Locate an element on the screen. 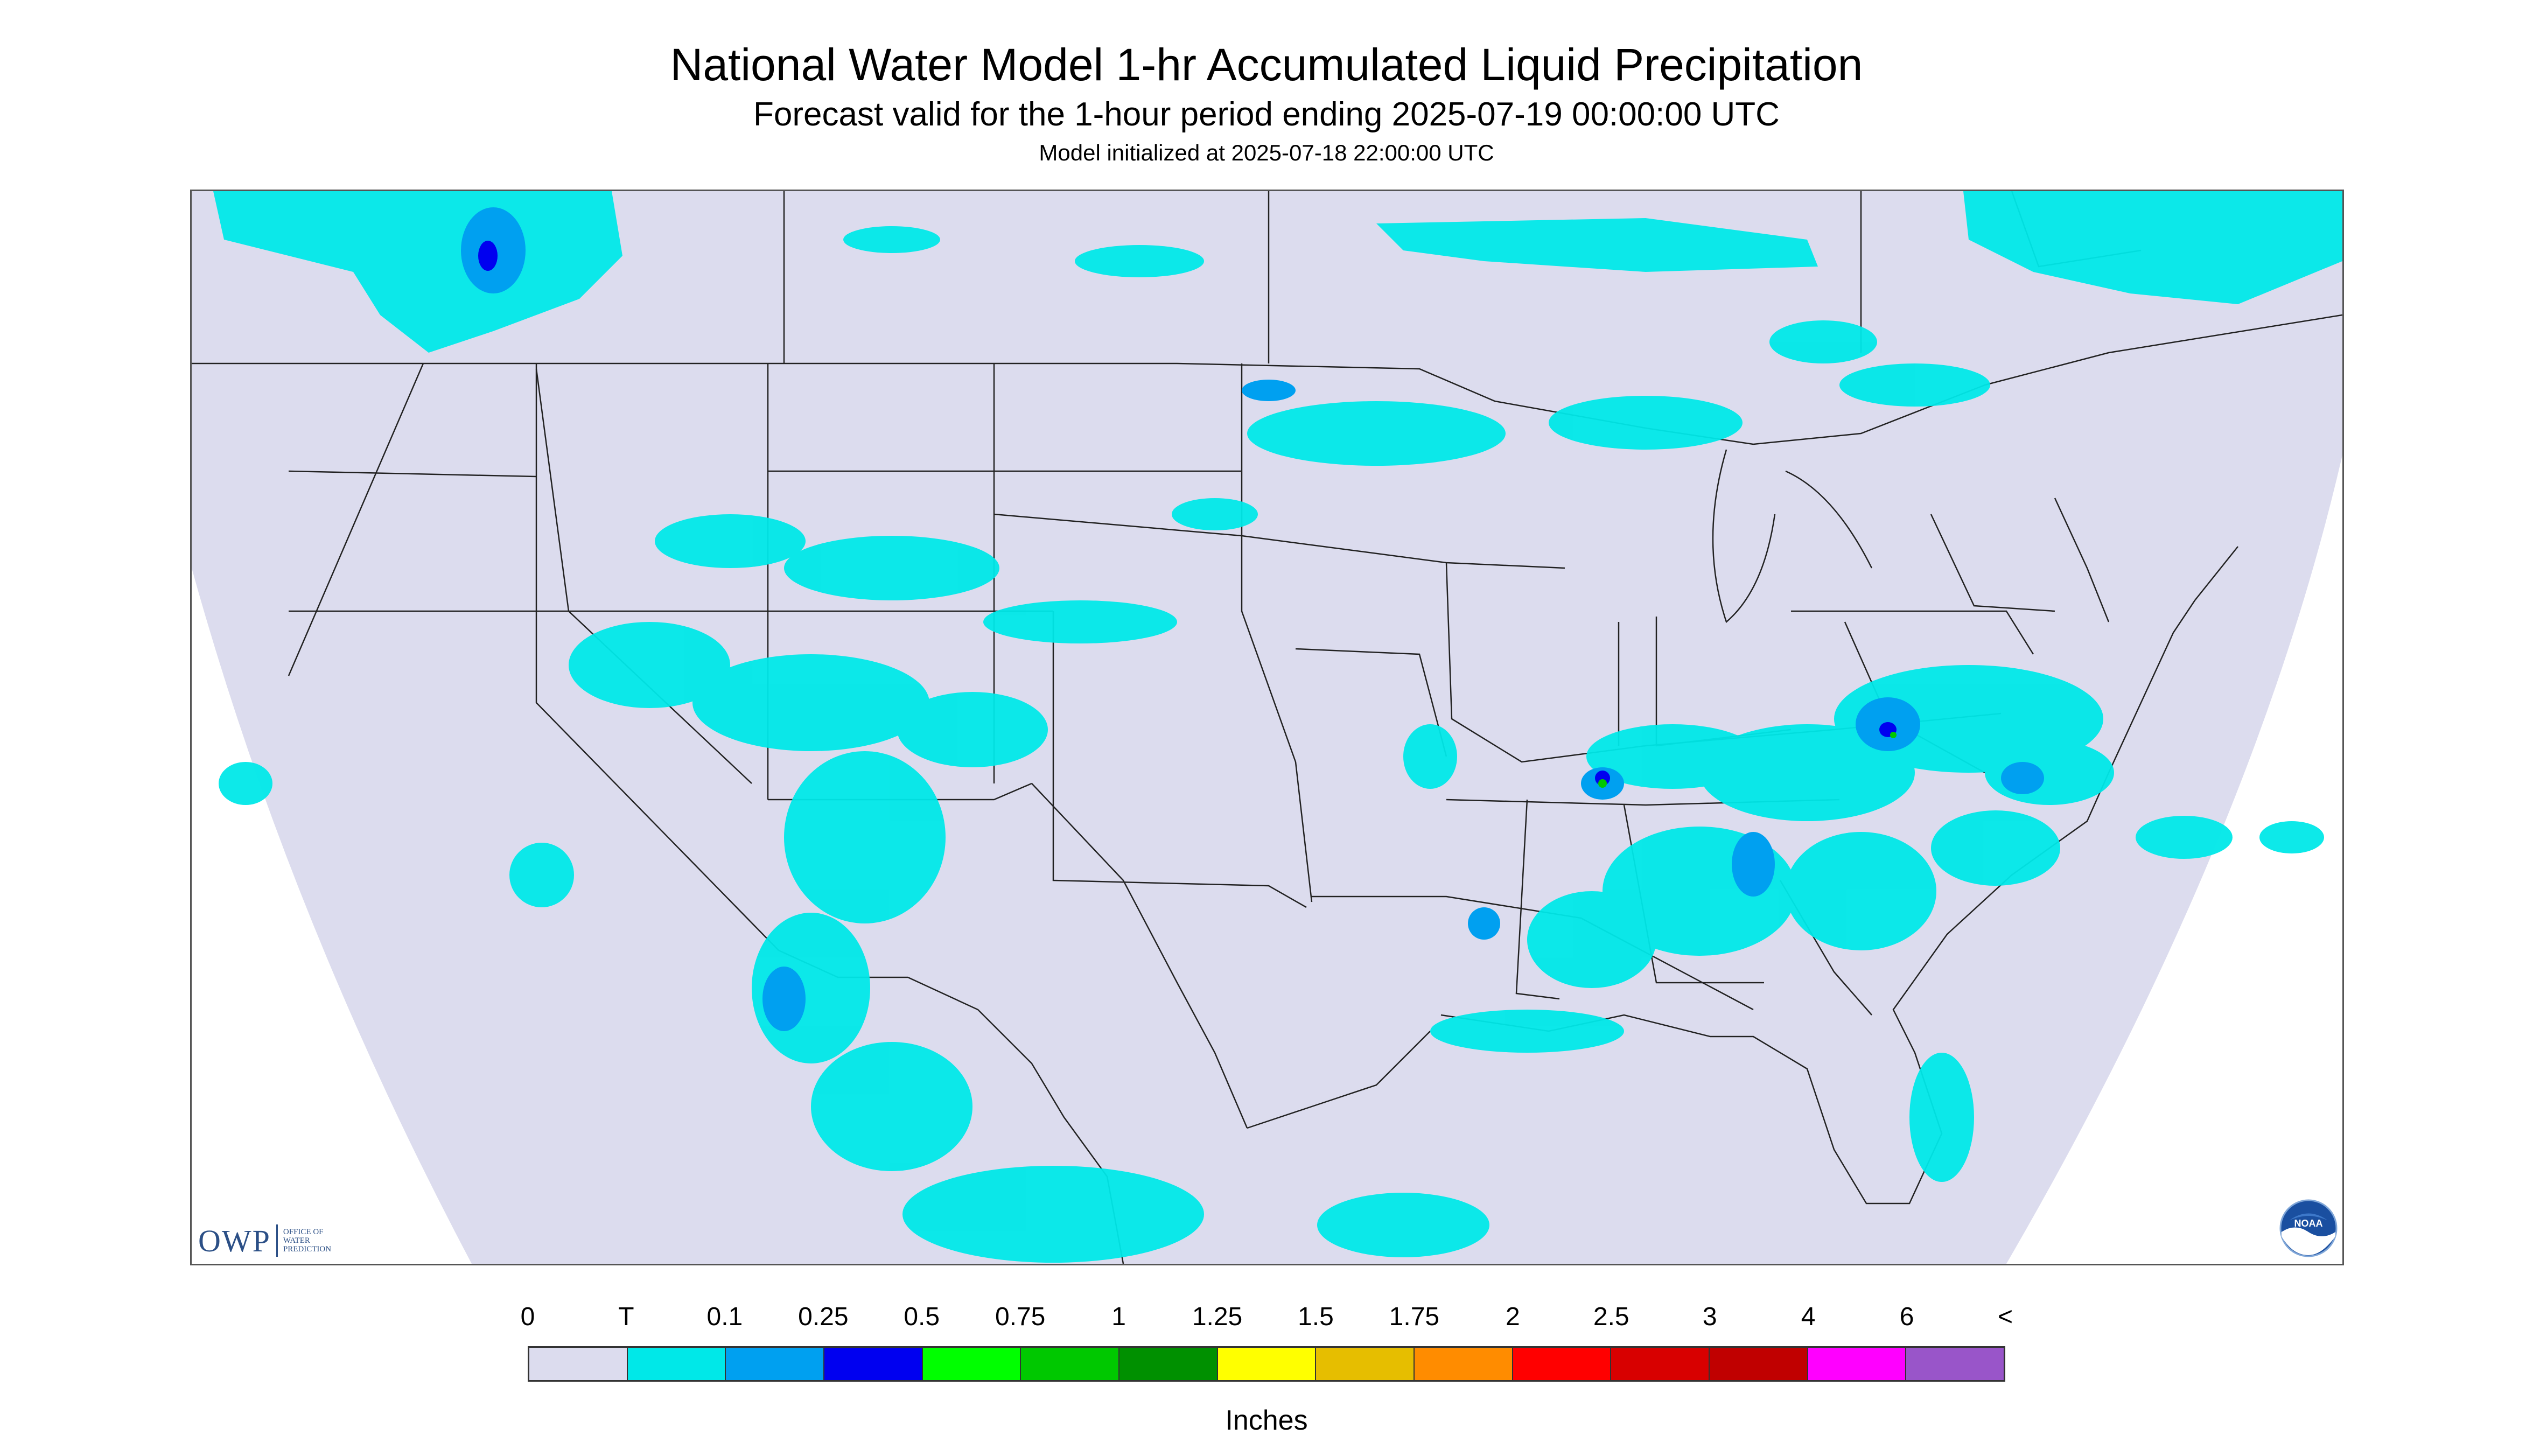 This screenshot has width=2533, height=1456. owp-logo-line-3: PREDICTION is located at coordinates (307, 1249).